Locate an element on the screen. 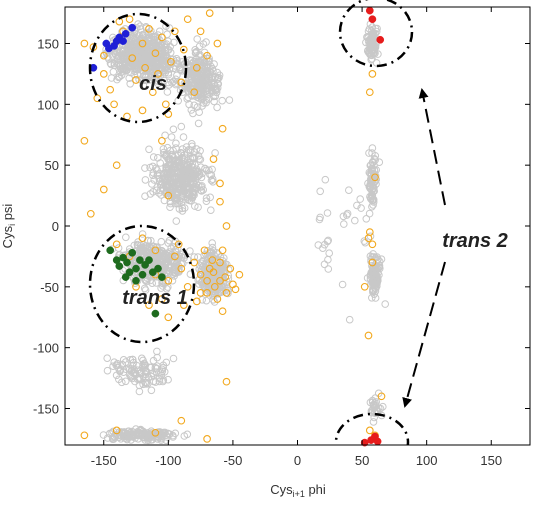 This screenshot has width=536, height=509. x-tick-label: 150 is located at coordinates (491, 460).